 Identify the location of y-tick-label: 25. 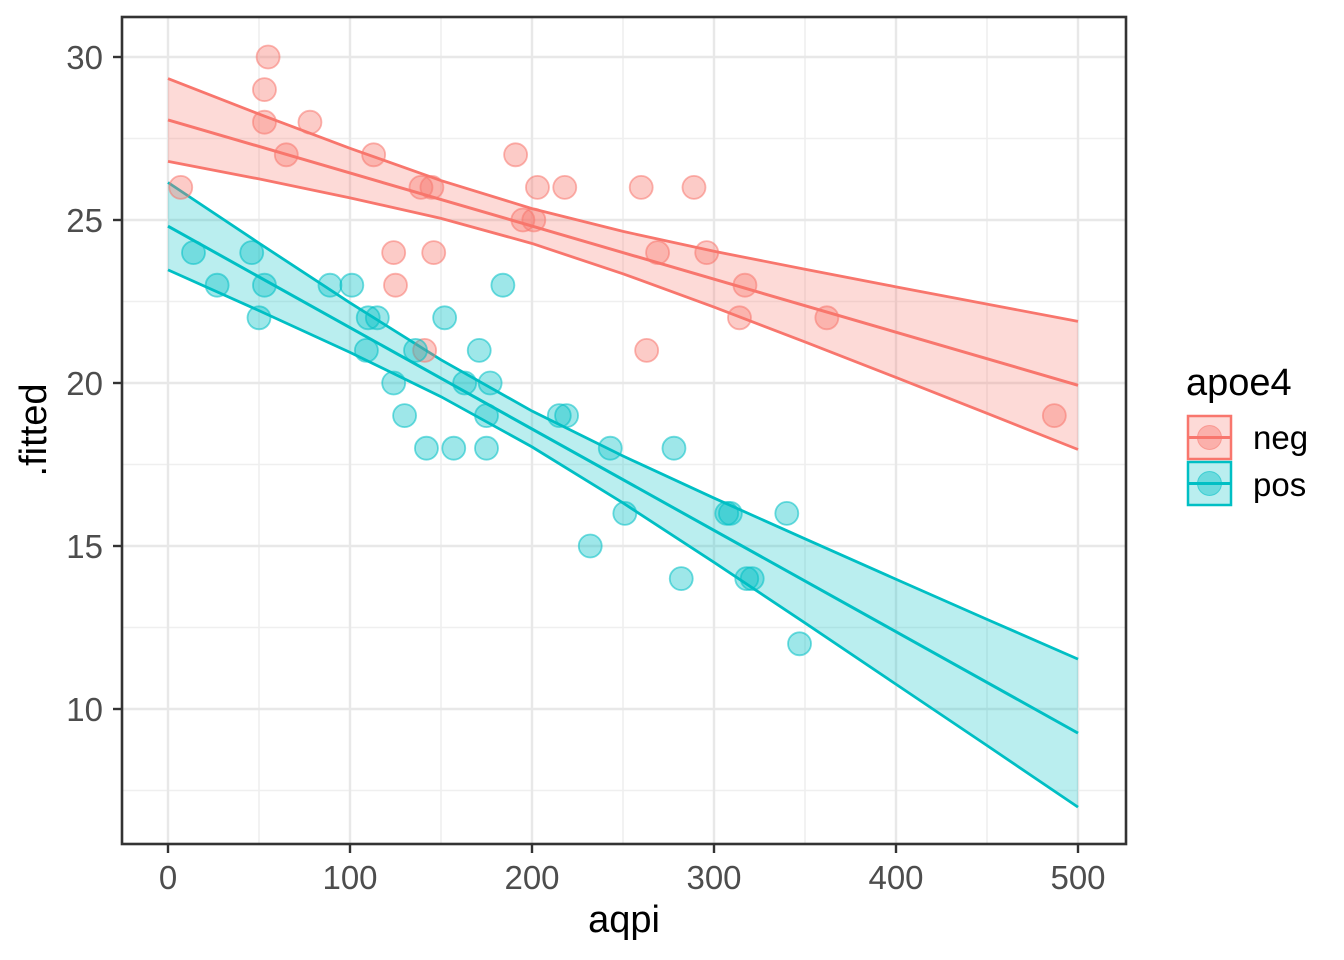
(84, 220).